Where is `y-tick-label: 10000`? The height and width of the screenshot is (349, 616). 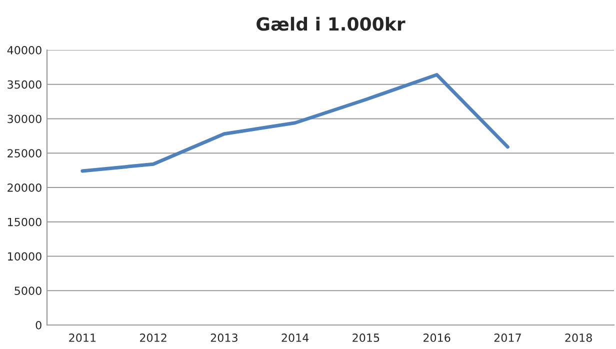
y-tick-label: 10000 is located at coordinates (25, 256).